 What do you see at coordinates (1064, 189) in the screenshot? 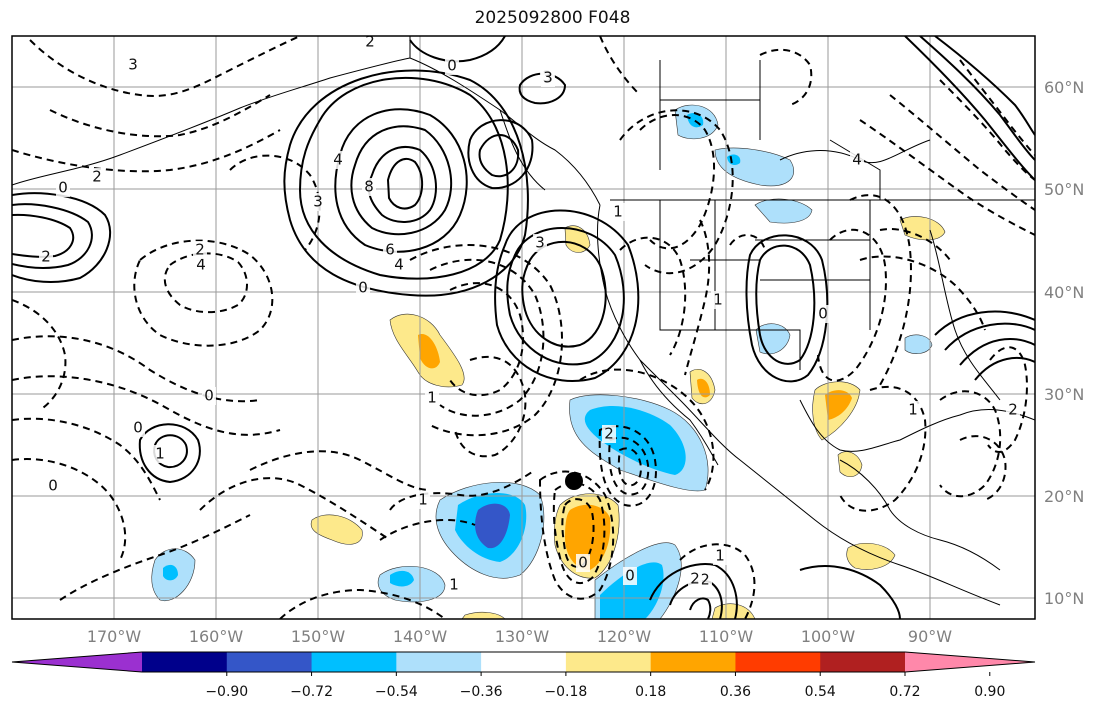
I see `latitude-label: 50°N` at bounding box center [1064, 189].